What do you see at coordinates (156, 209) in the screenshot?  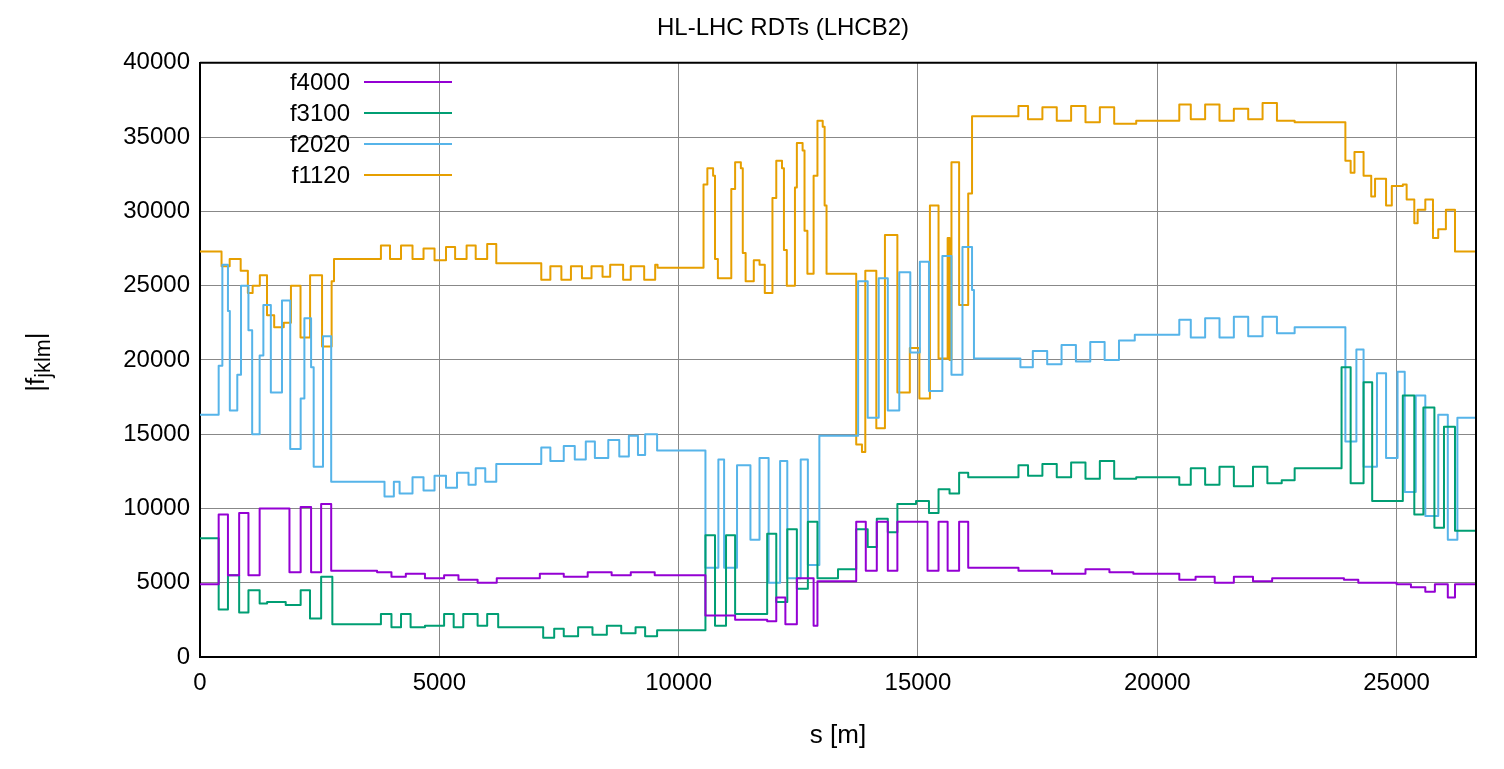 I see `y-tick-label: 30000` at bounding box center [156, 209].